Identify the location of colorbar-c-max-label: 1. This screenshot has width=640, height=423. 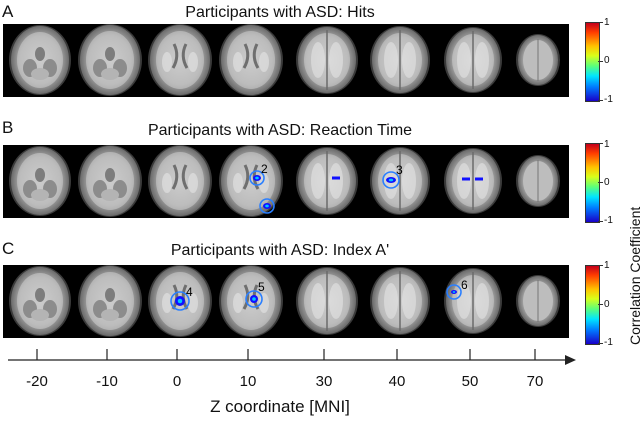
(607, 265).